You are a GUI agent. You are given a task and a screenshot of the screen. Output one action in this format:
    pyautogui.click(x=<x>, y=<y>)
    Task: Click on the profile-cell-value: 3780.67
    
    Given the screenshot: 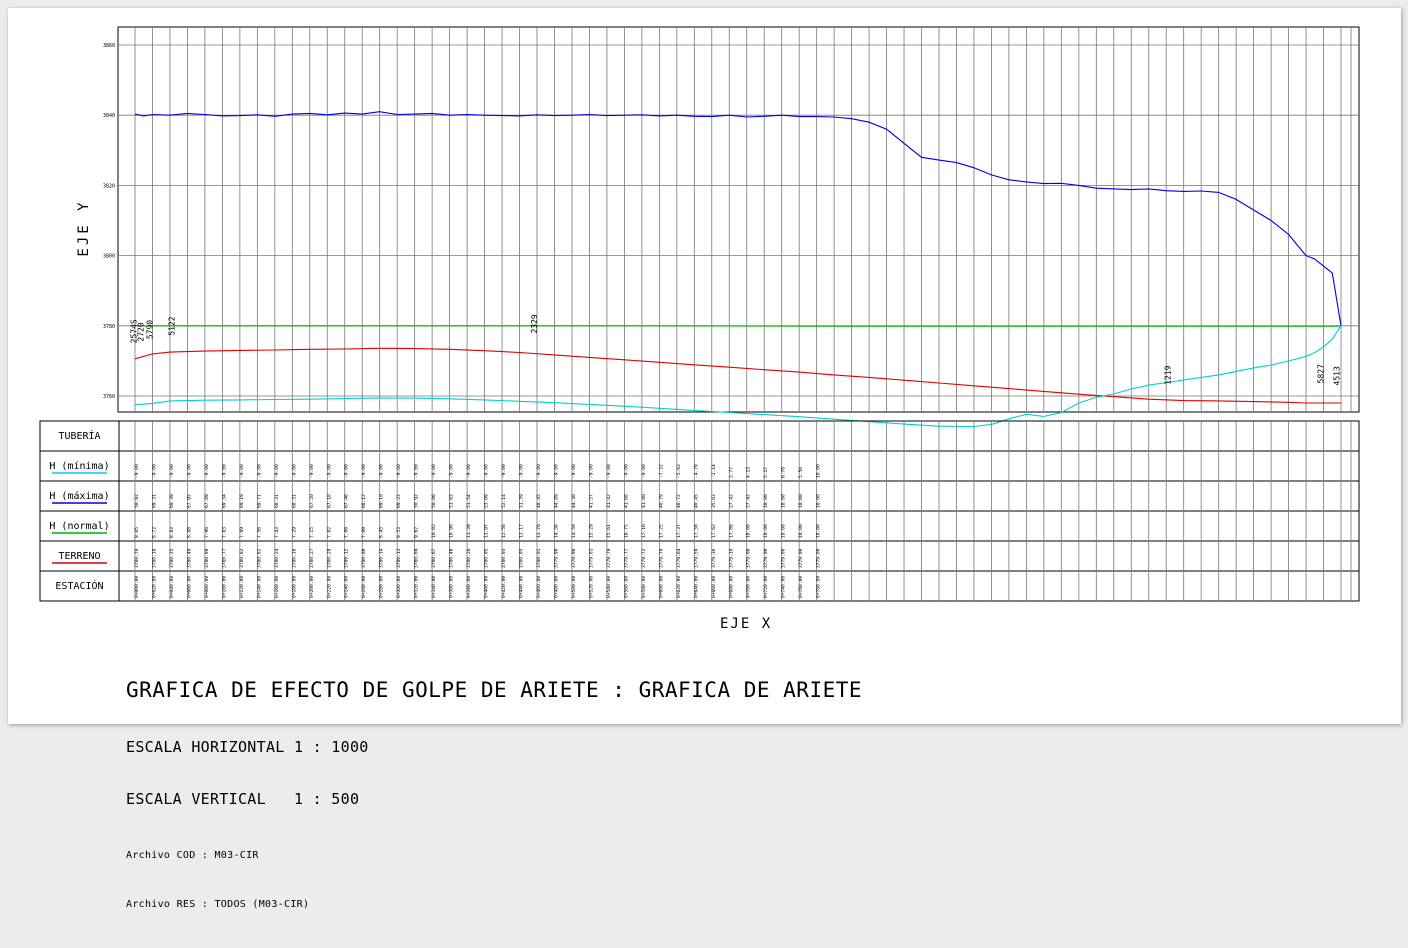 What is the action you would take?
    pyautogui.click(x=434, y=558)
    